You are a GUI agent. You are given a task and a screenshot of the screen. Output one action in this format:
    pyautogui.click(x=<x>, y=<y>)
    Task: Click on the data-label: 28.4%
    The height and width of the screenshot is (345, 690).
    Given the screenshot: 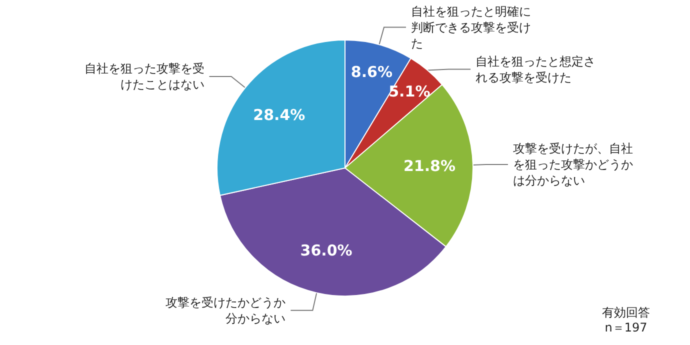 What is the action you would take?
    pyautogui.click(x=279, y=115)
    